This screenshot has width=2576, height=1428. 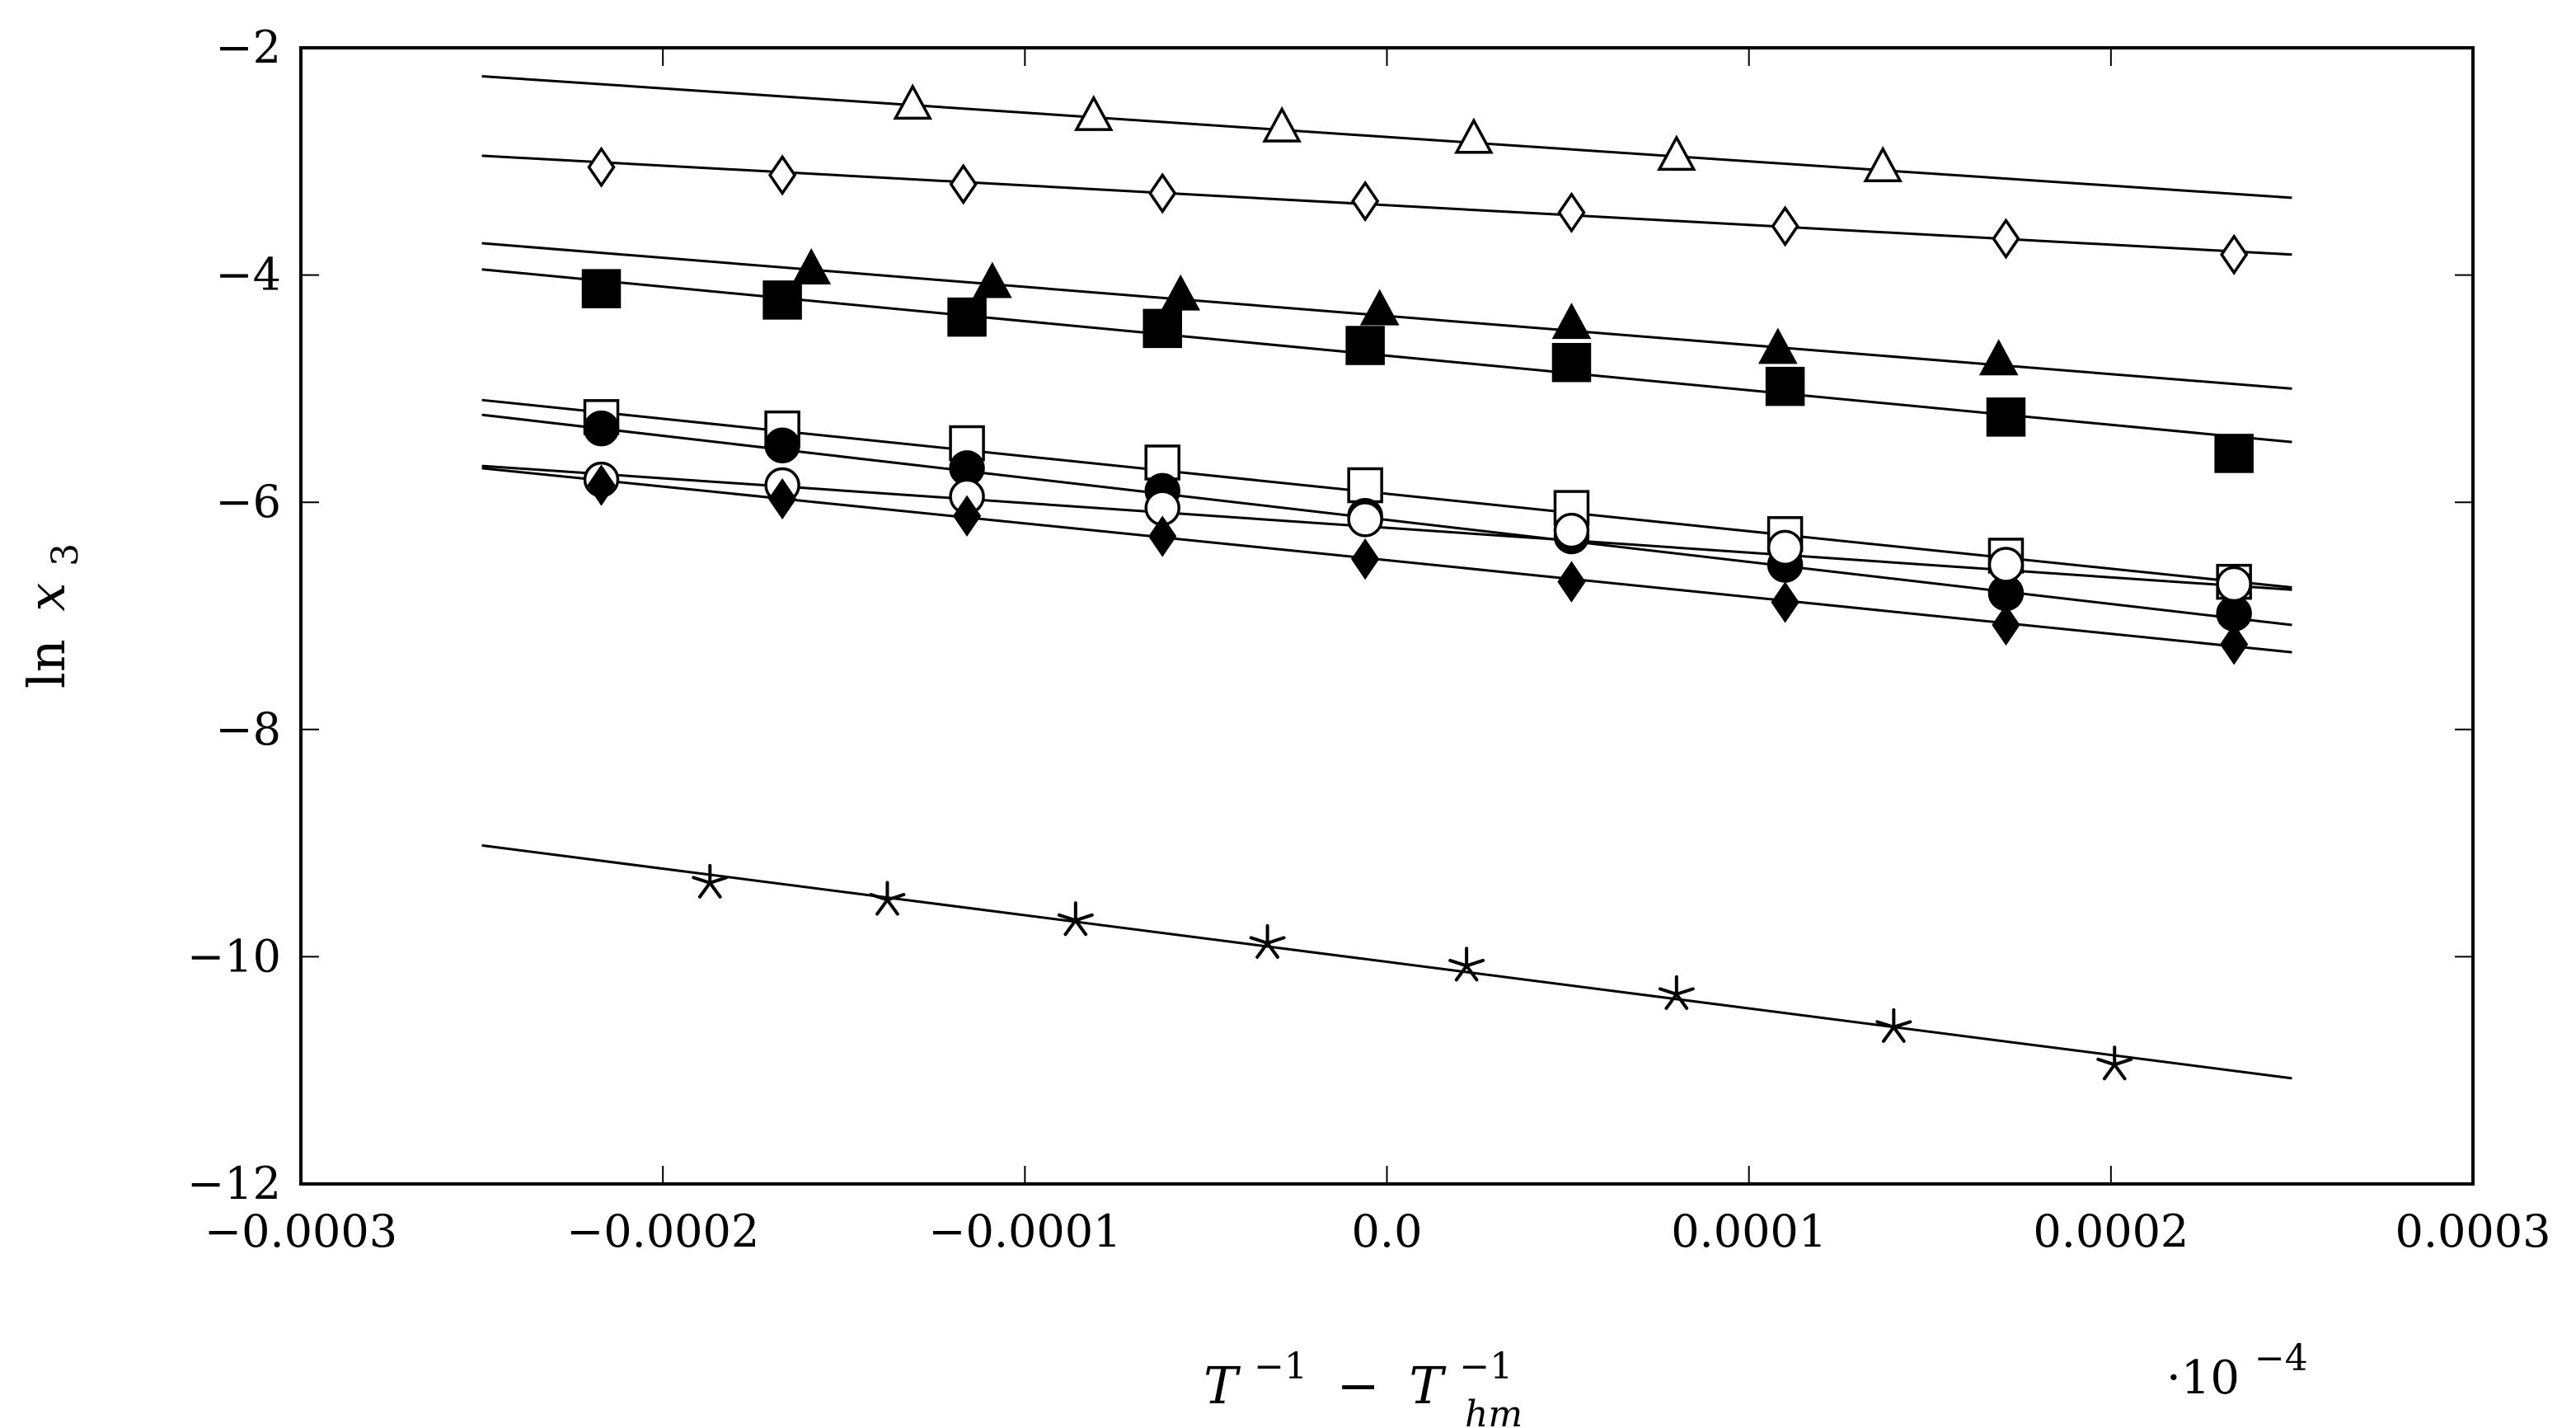 I want to click on x-tick-label: −0.0002, so click(x=663, y=1231).